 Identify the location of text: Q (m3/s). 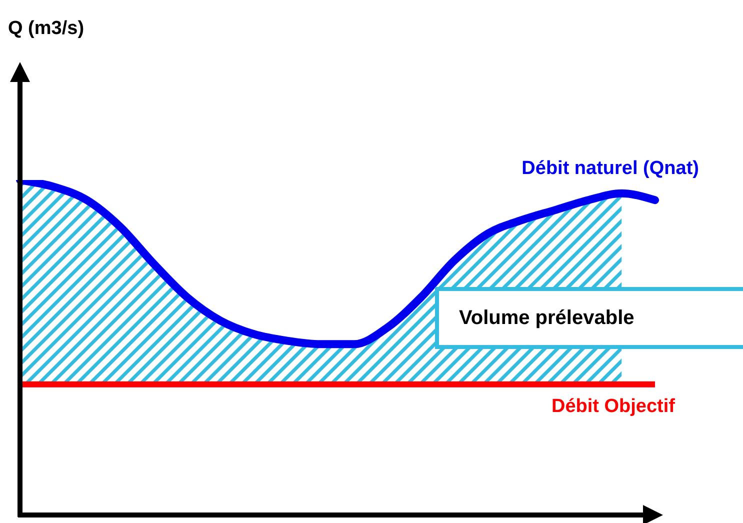
(46, 29).